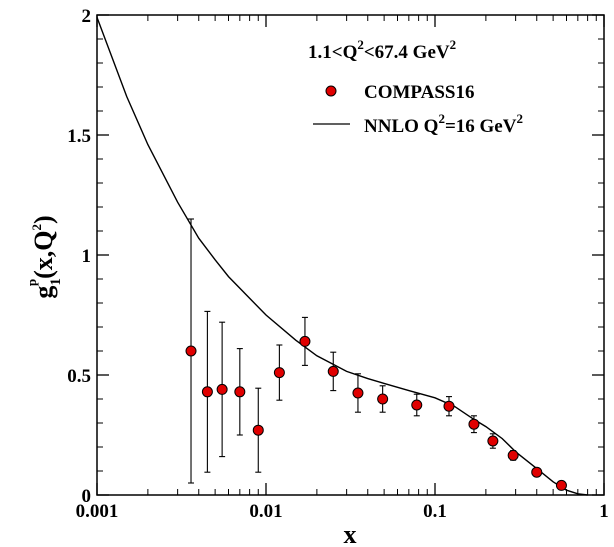 This screenshot has width=614, height=547. Describe the element at coordinates (331, 91) in the screenshot. I see `legend-marker-compass` at that location.